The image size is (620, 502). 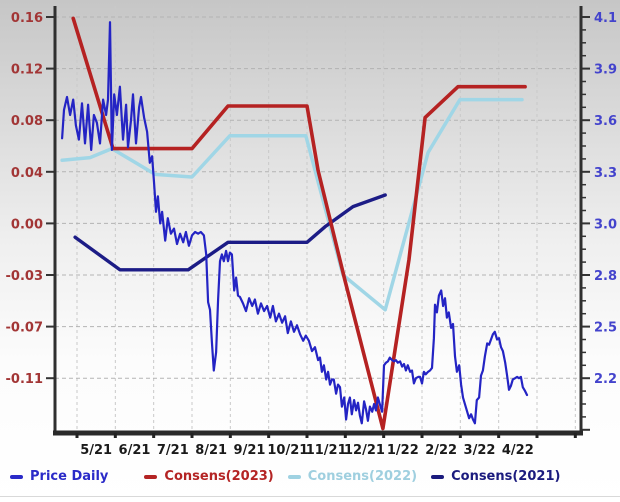 What do you see at coordinates (310, 496) in the screenshot?
I see `bottom-divider` at bounding box center [310, 496].